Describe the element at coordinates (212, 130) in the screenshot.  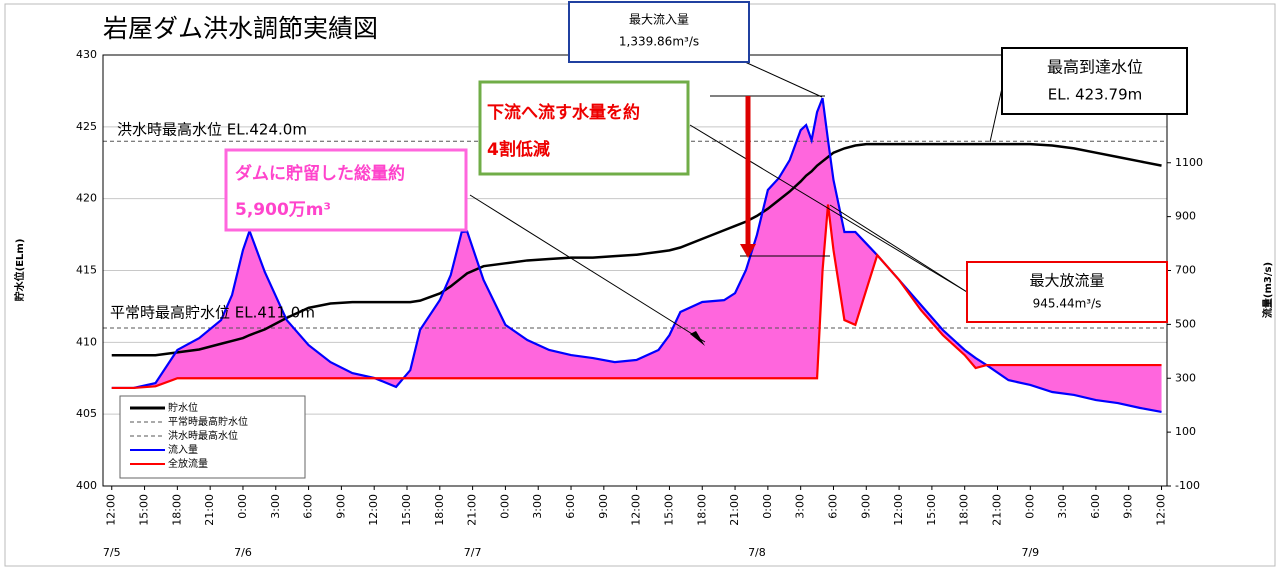
I see `reference-label: 洪水時最高水位 EL.424.0m` at that location.